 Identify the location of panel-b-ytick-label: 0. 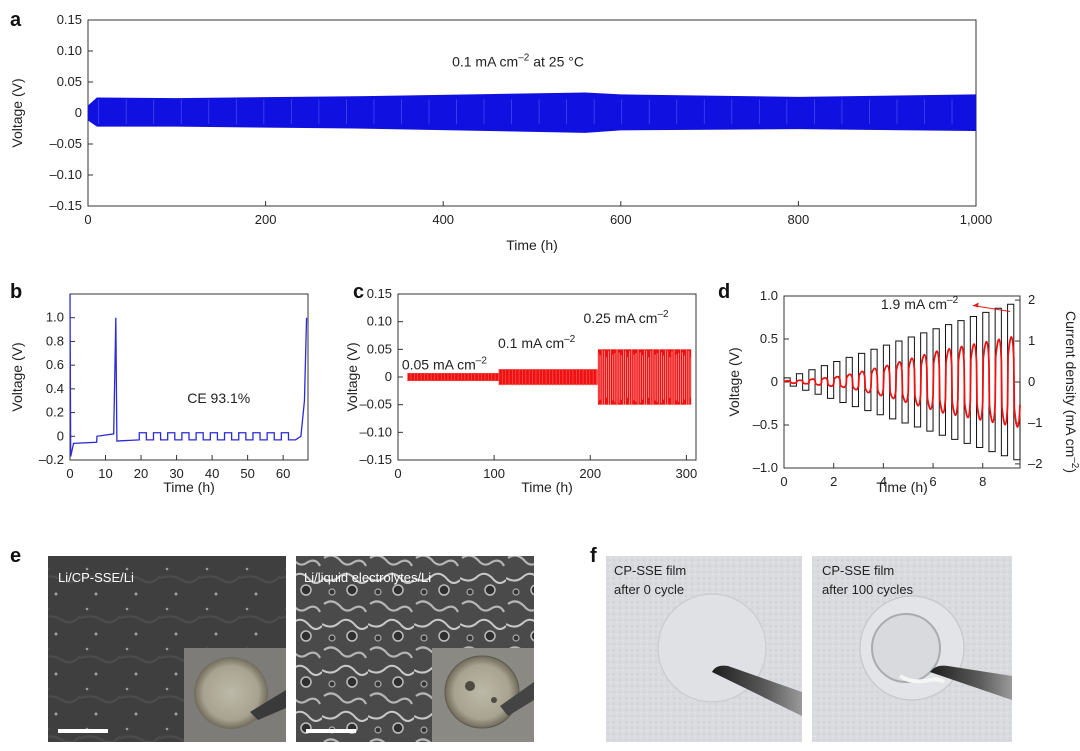
(60, 435).